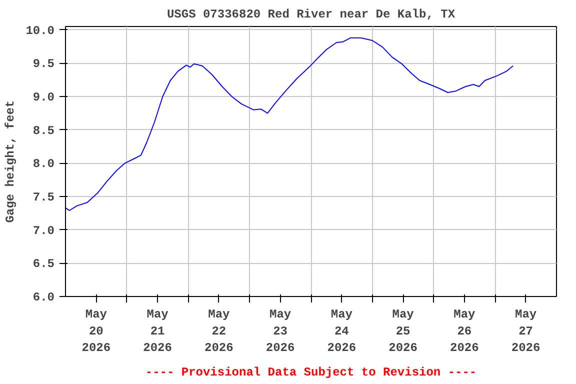 The image size is (576, 384). Describe the element at coordinates (219, 332) in the screenshot. I see `x-tick-label: May 22 2026` at that location.